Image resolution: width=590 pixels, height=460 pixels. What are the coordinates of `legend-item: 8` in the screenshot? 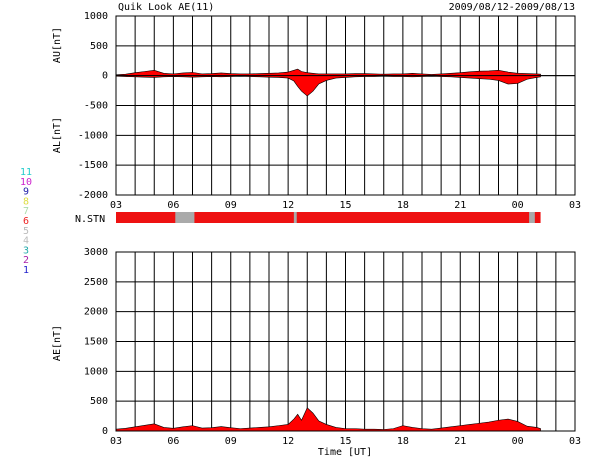 It's located at (26, 201).